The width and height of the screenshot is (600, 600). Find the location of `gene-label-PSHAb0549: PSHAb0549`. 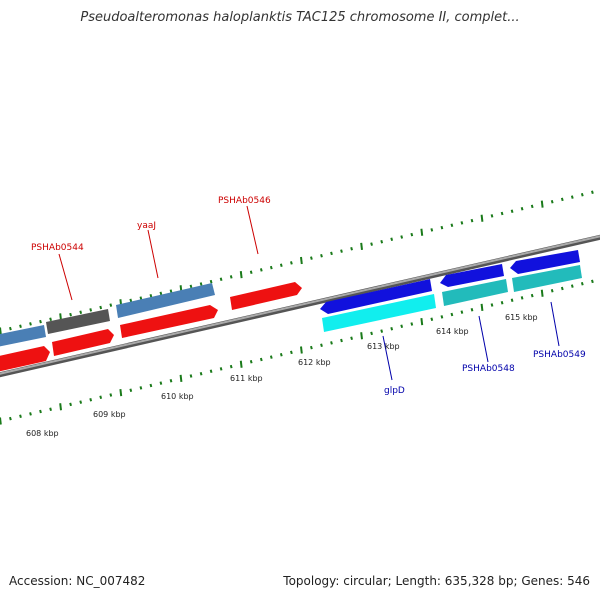

gene-label-PSHAb0549: PSHAb0549 is located at coordinates (559, 355).